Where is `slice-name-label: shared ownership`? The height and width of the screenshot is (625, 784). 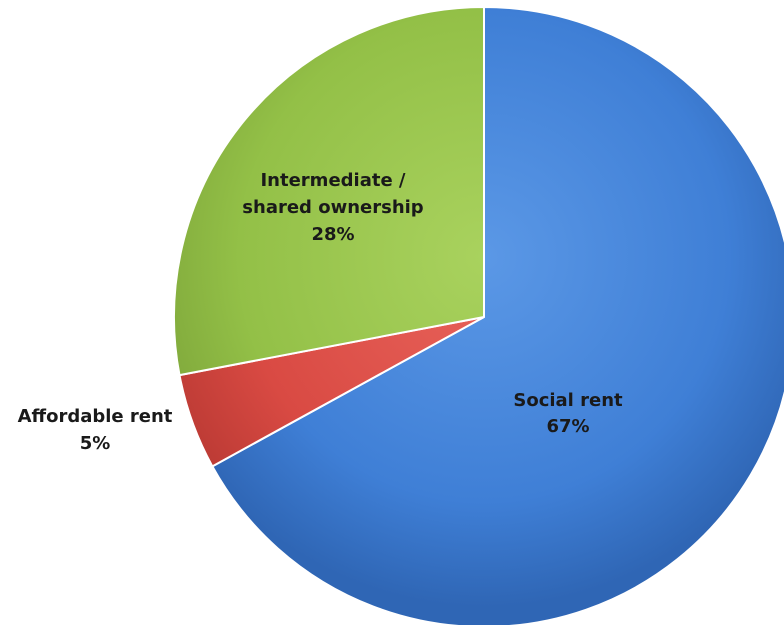
slice-name-label: shared ownership is located at coordinates (333, 207).